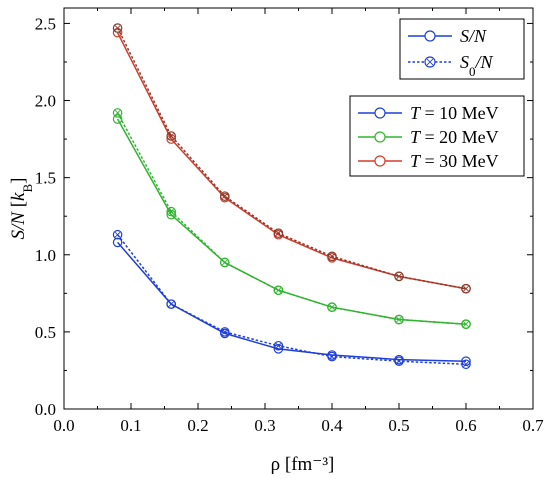  I want to click on legend-style-entry: S0/N, so click(451, 65).